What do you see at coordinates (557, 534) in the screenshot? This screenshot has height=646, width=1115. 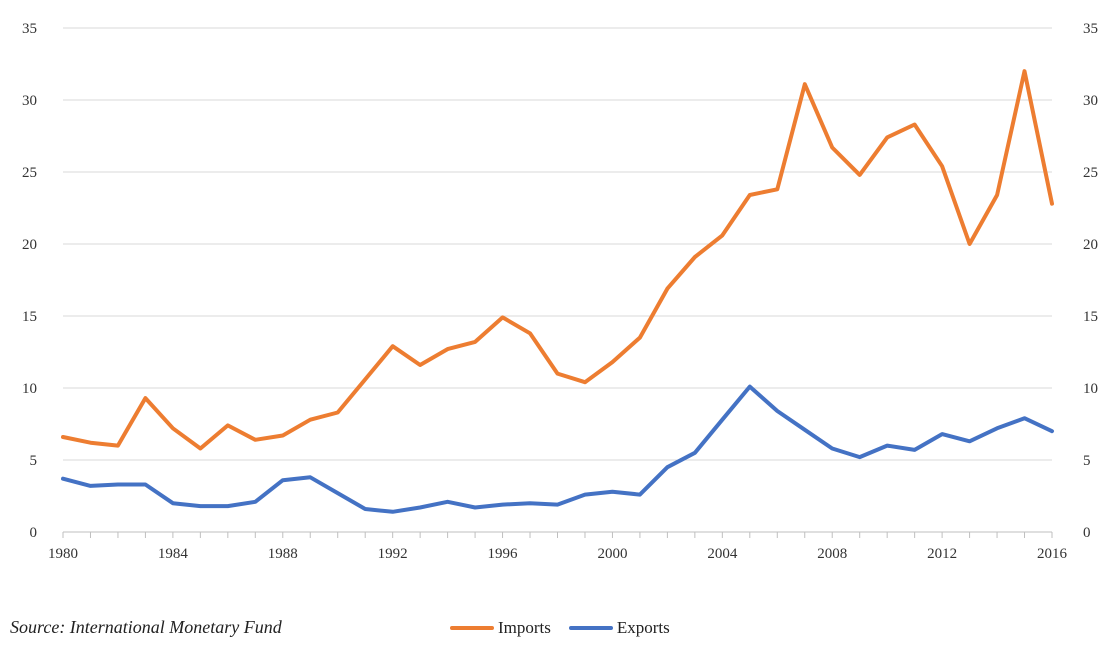 I see `axes` at bounding box center [557, 534].